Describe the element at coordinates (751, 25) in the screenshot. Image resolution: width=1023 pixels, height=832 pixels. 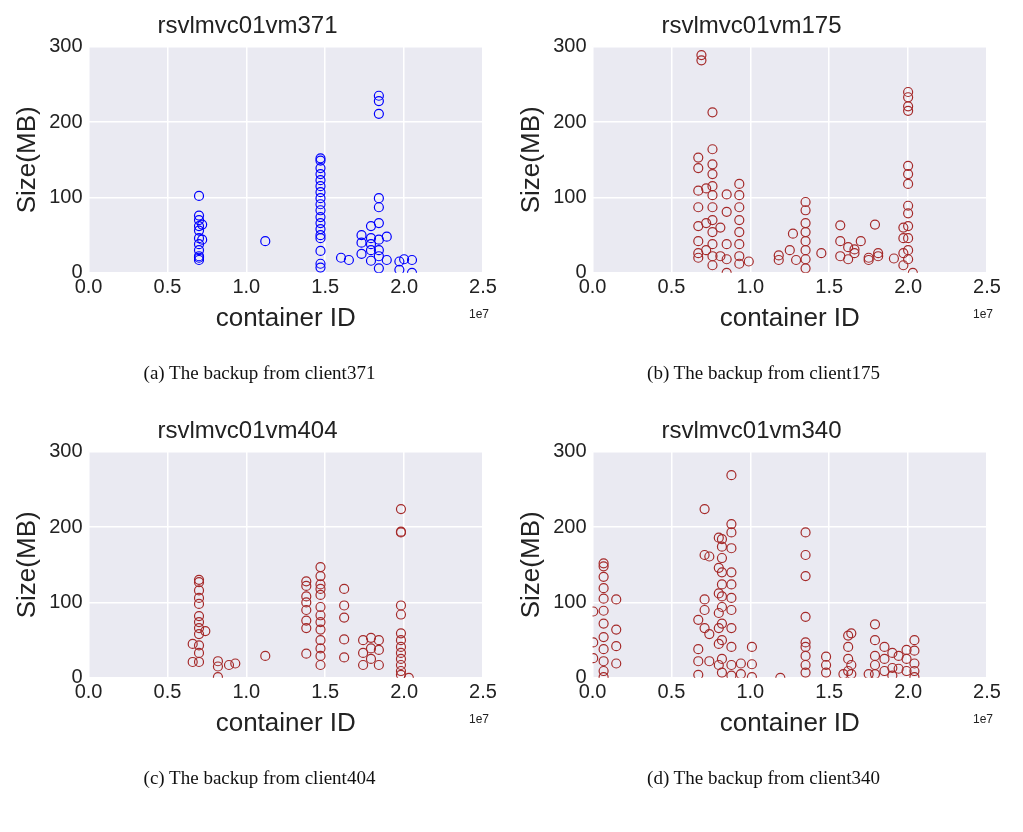
I see `chart-title: rsvlmvc01vm175` at that location.